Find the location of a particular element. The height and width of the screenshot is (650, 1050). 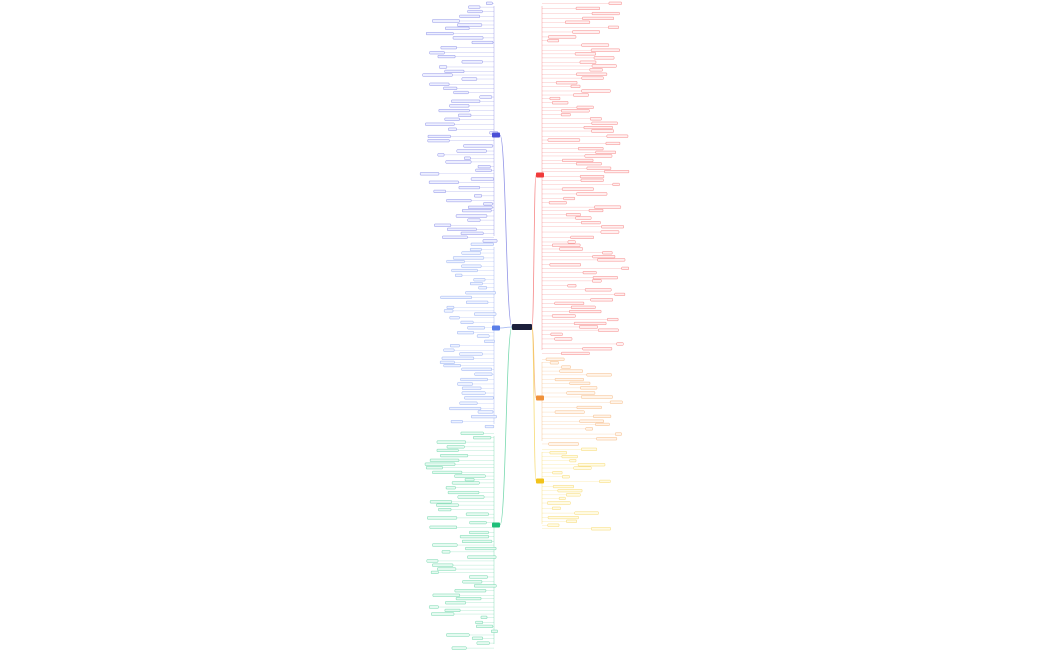

branch-node-blue-mid is located at coordinates (496, 328).